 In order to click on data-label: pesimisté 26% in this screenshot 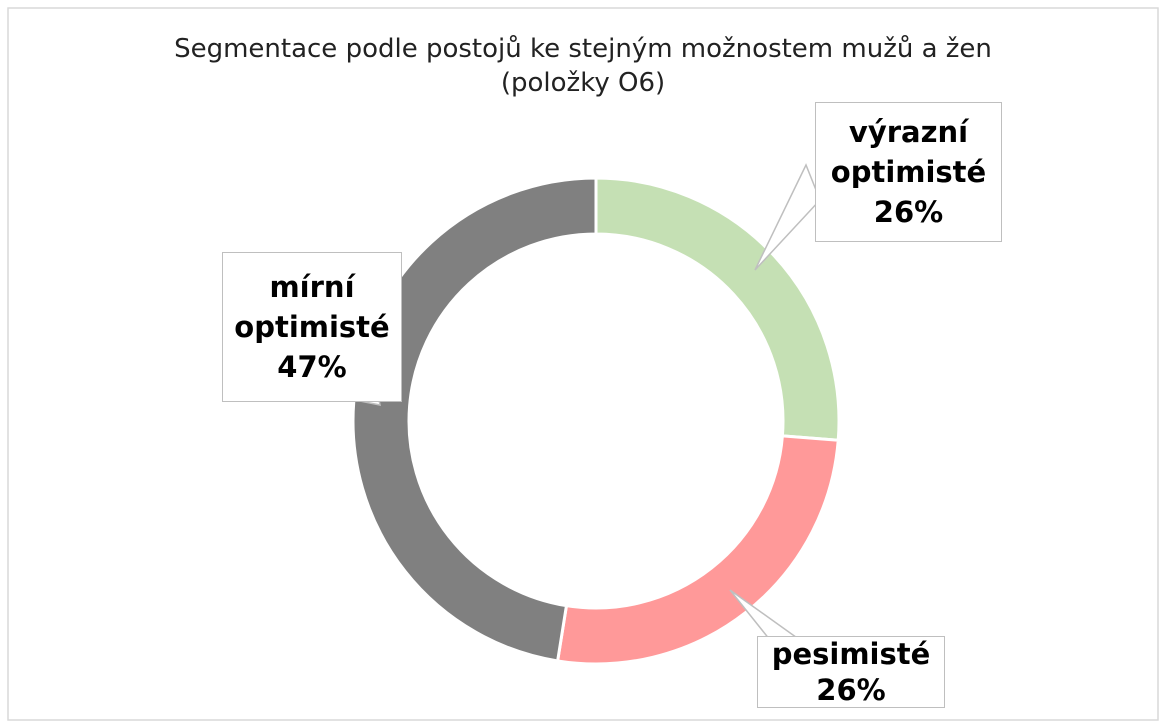, I will do `click(851, 672)`.